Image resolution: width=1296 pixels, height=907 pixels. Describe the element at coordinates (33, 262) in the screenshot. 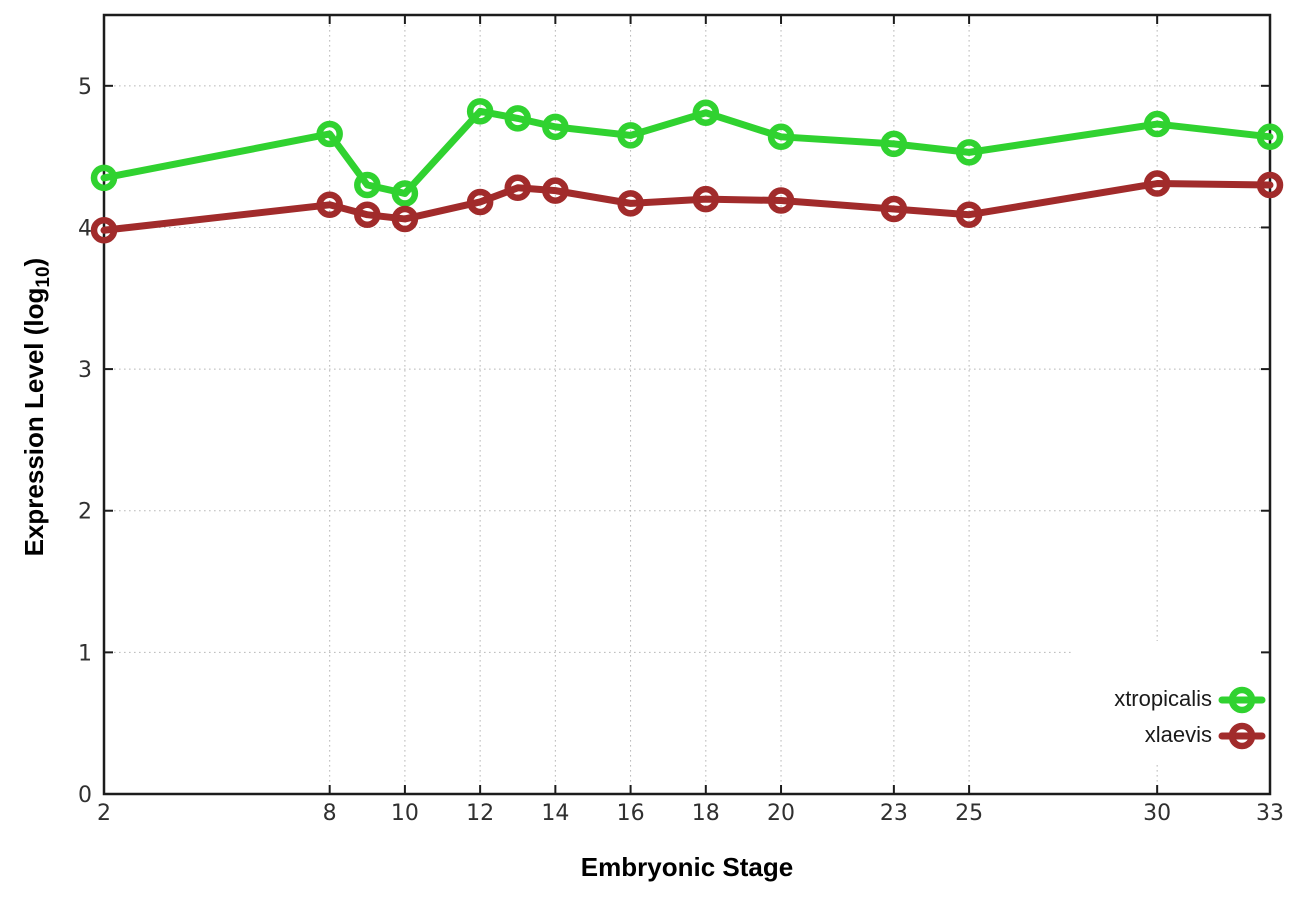

I see `y-axis-title-suffix: )` at that location.